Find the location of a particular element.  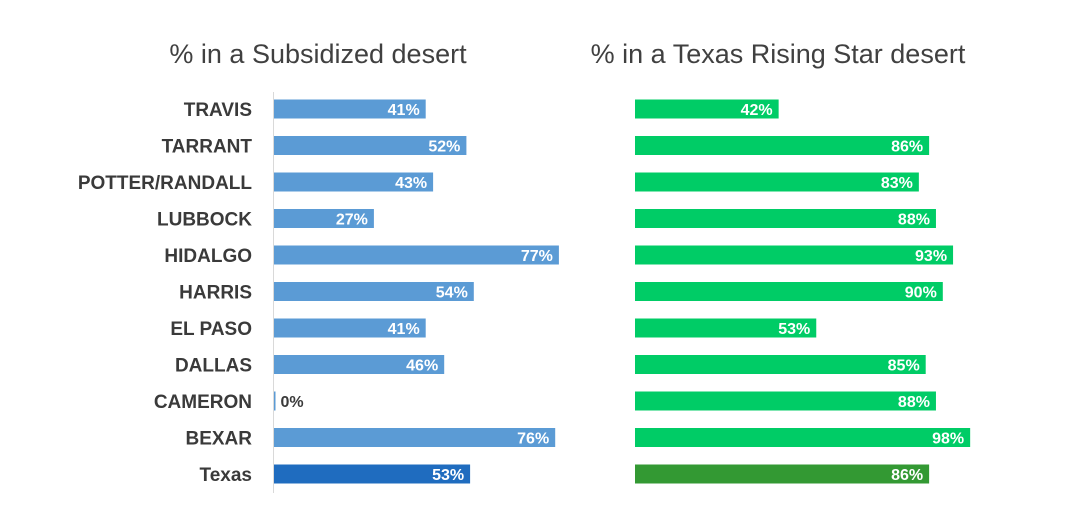

trs-bar-harris is located at coordinates (789, 291).